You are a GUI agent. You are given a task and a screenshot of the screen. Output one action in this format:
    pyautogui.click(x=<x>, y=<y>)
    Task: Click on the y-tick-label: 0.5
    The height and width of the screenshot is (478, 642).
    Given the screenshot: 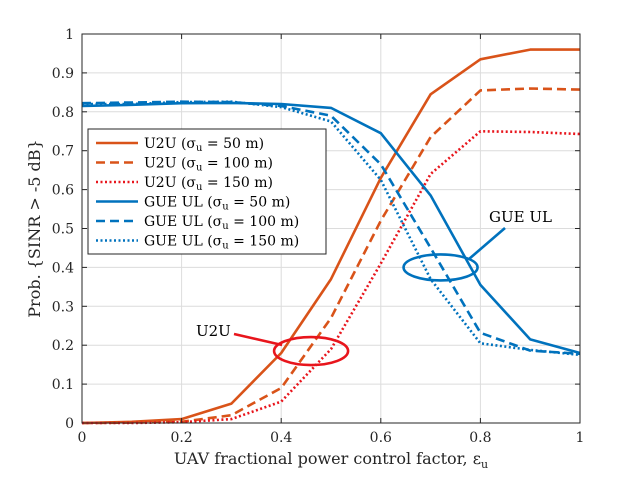 What is the action you would take?
    pyautogui.click(x=63, y=230)
    